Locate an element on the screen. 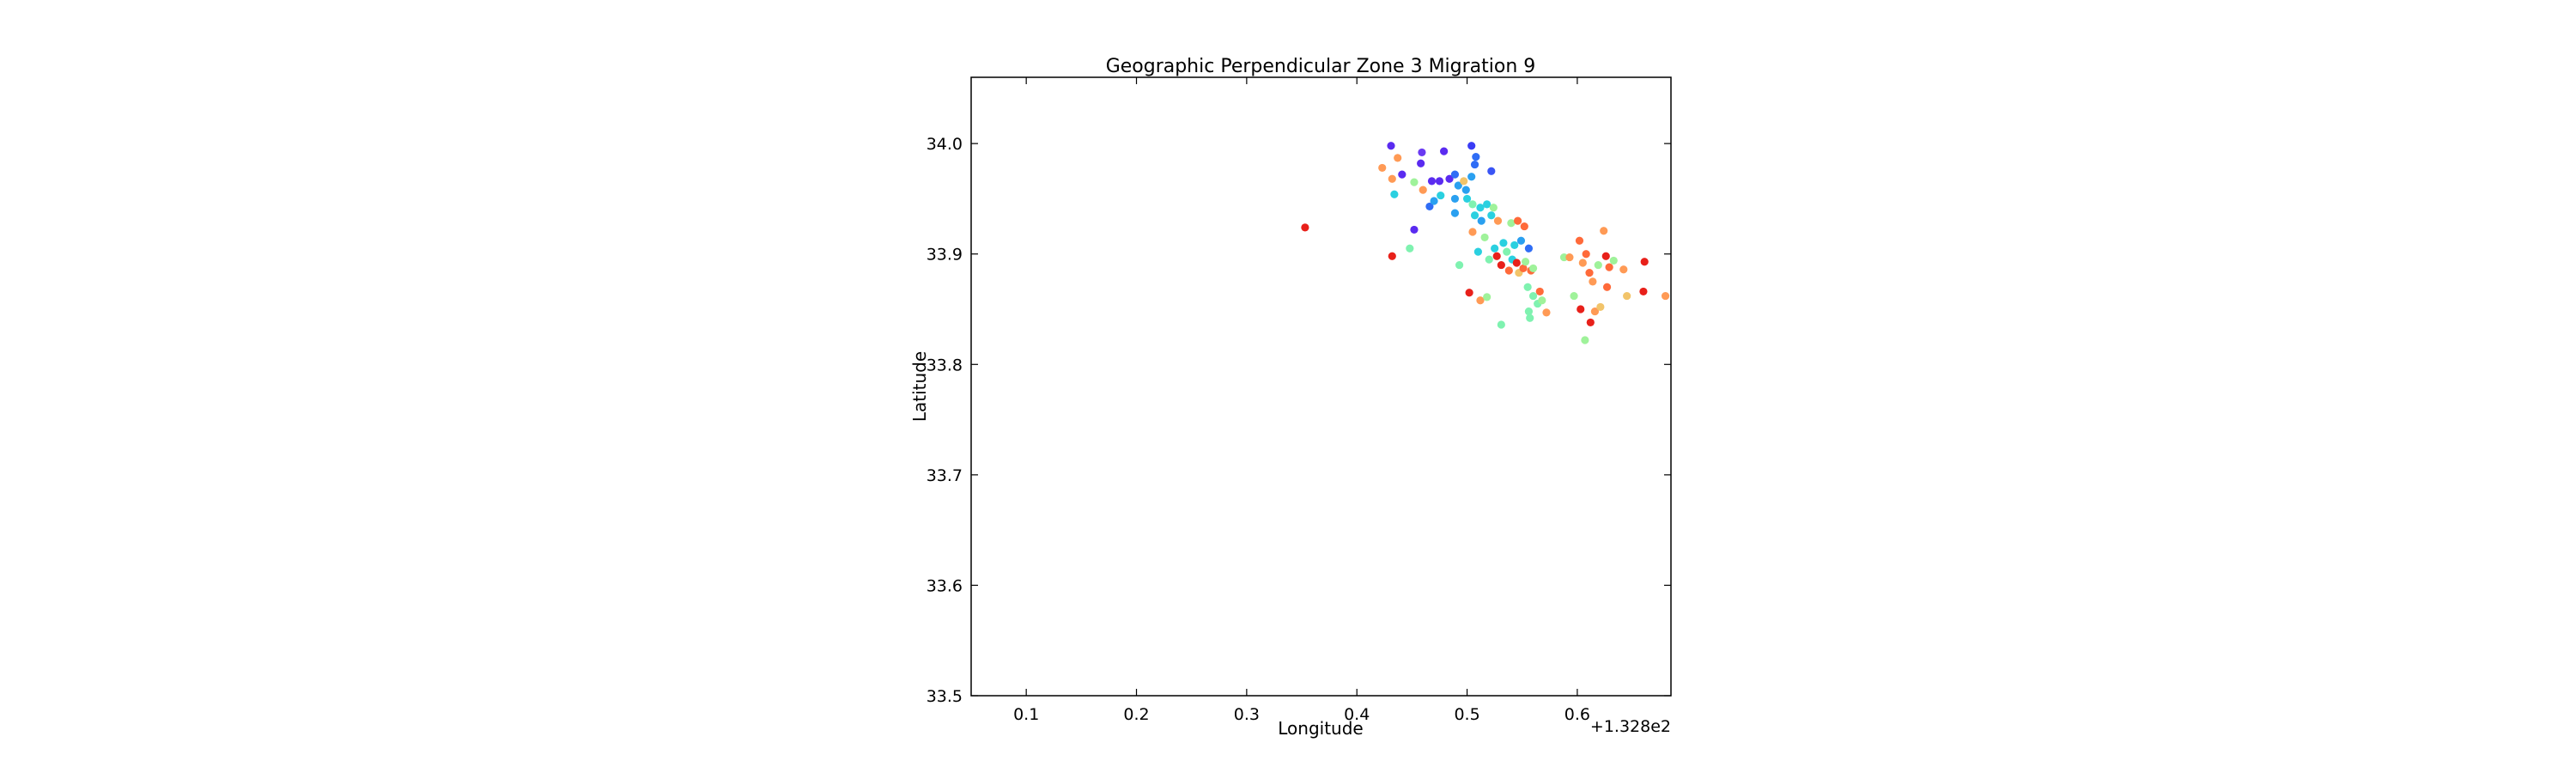  x-tick-label: 0.6 is located at coordinates (1577, 714).